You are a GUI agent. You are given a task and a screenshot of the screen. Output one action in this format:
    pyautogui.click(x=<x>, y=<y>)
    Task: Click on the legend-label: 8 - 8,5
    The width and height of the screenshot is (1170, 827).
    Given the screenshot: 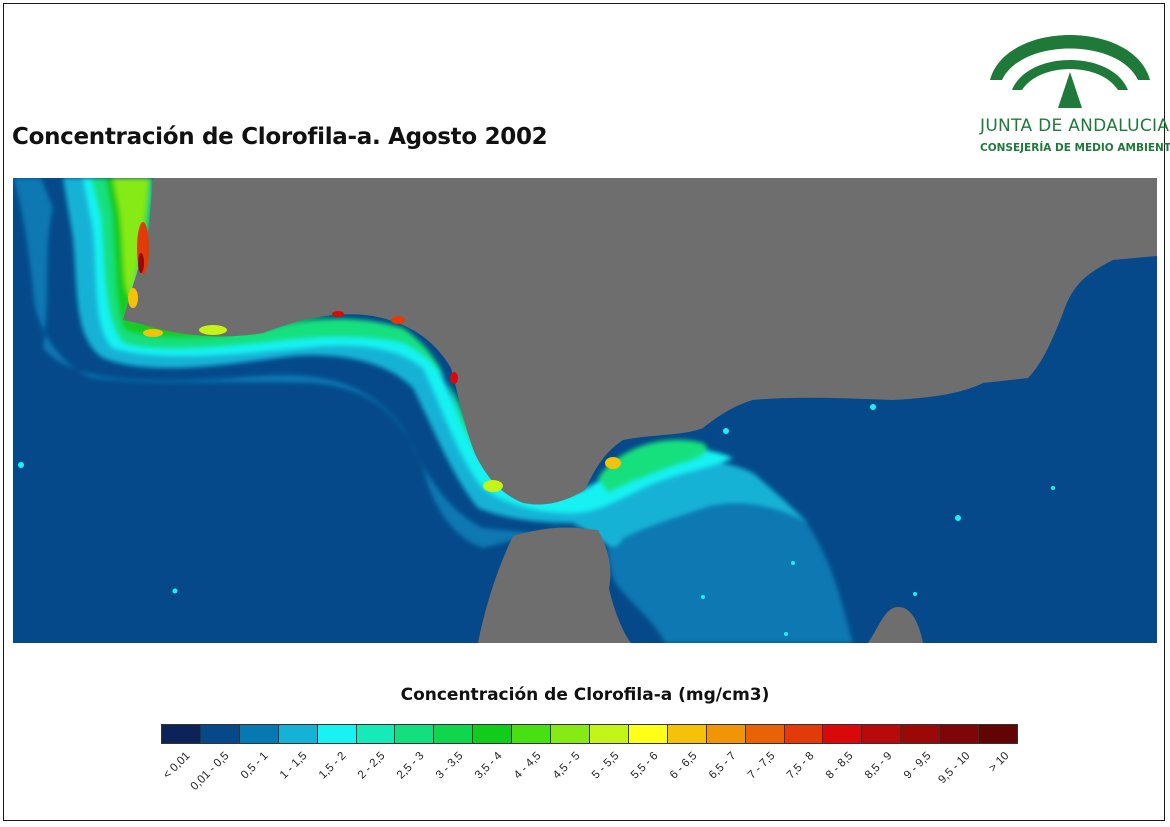 What is the action you would take?
    pyautogui.click(x=839, y=766)
    